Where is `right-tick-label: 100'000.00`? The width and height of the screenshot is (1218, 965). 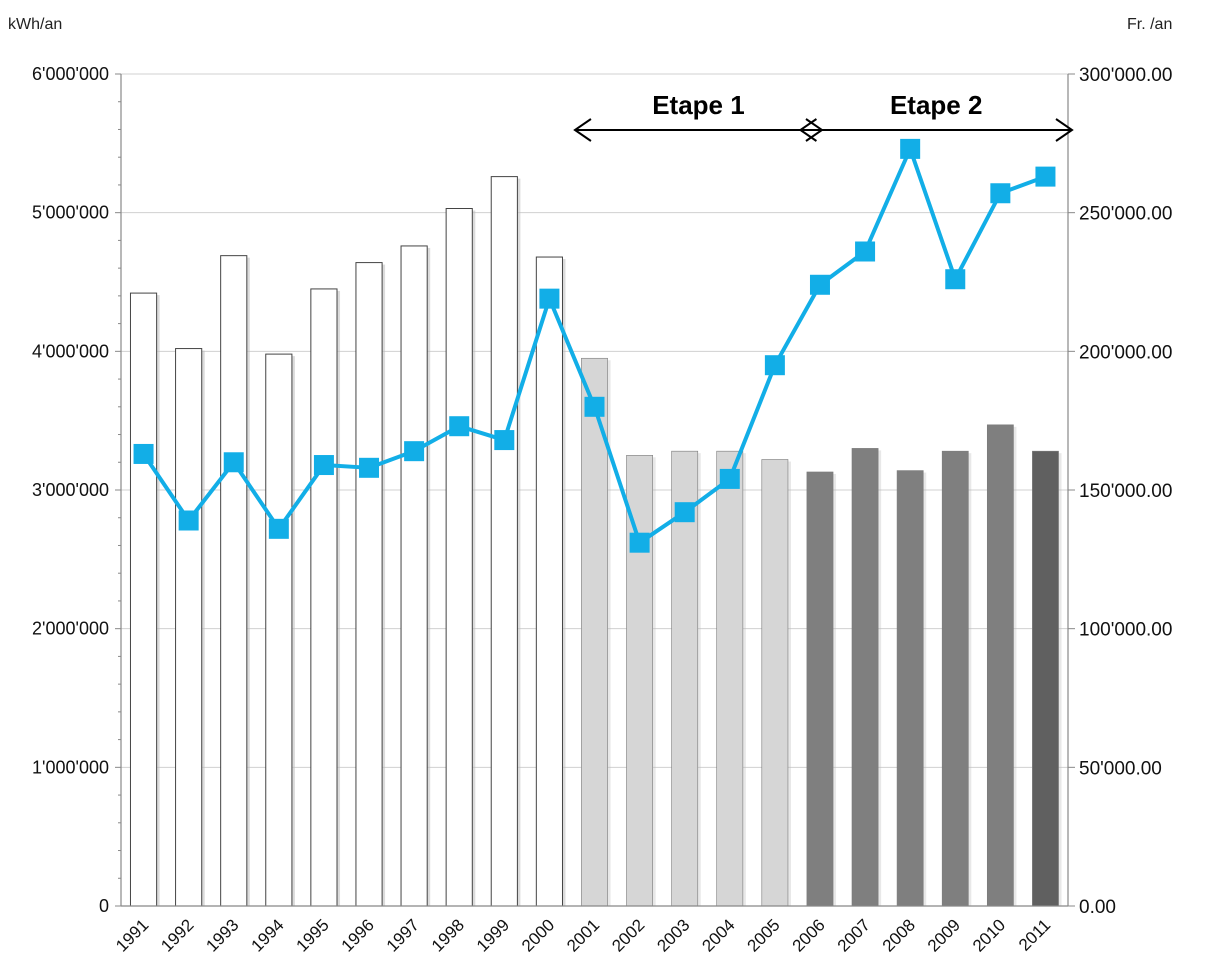
right-tick-label: 100'000.00 is located at coordinates (1125, 630).